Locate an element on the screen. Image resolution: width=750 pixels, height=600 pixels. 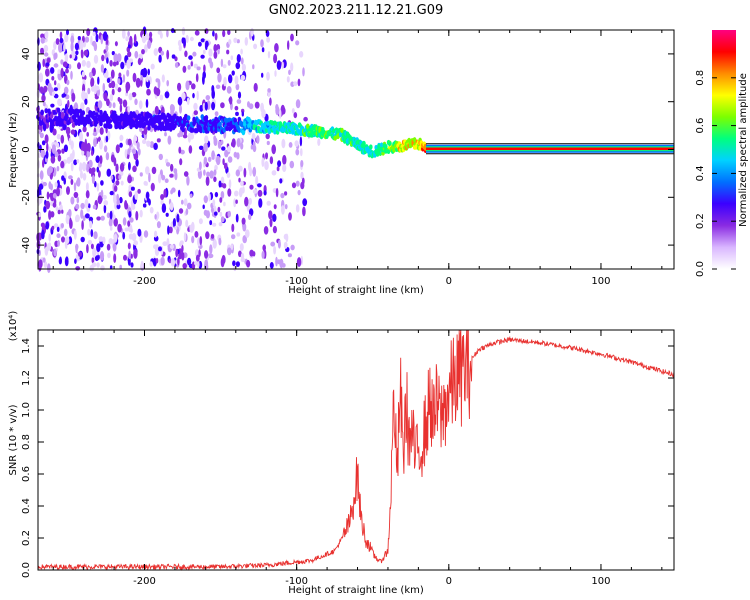
y-tick-label: 0.2 is located at coordinates (26, 538).